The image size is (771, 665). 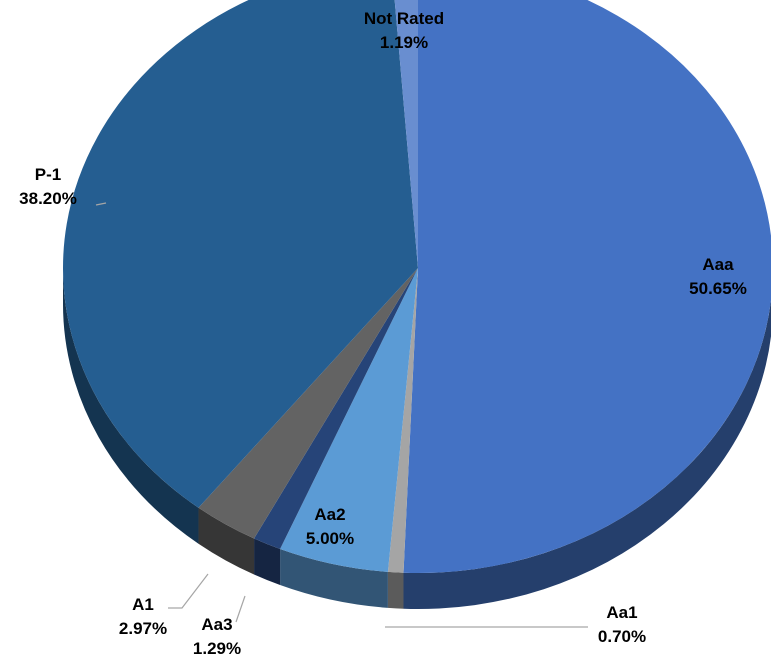 I want to click on label-value-aaa: 50.65%, so click(x=718, y=288).